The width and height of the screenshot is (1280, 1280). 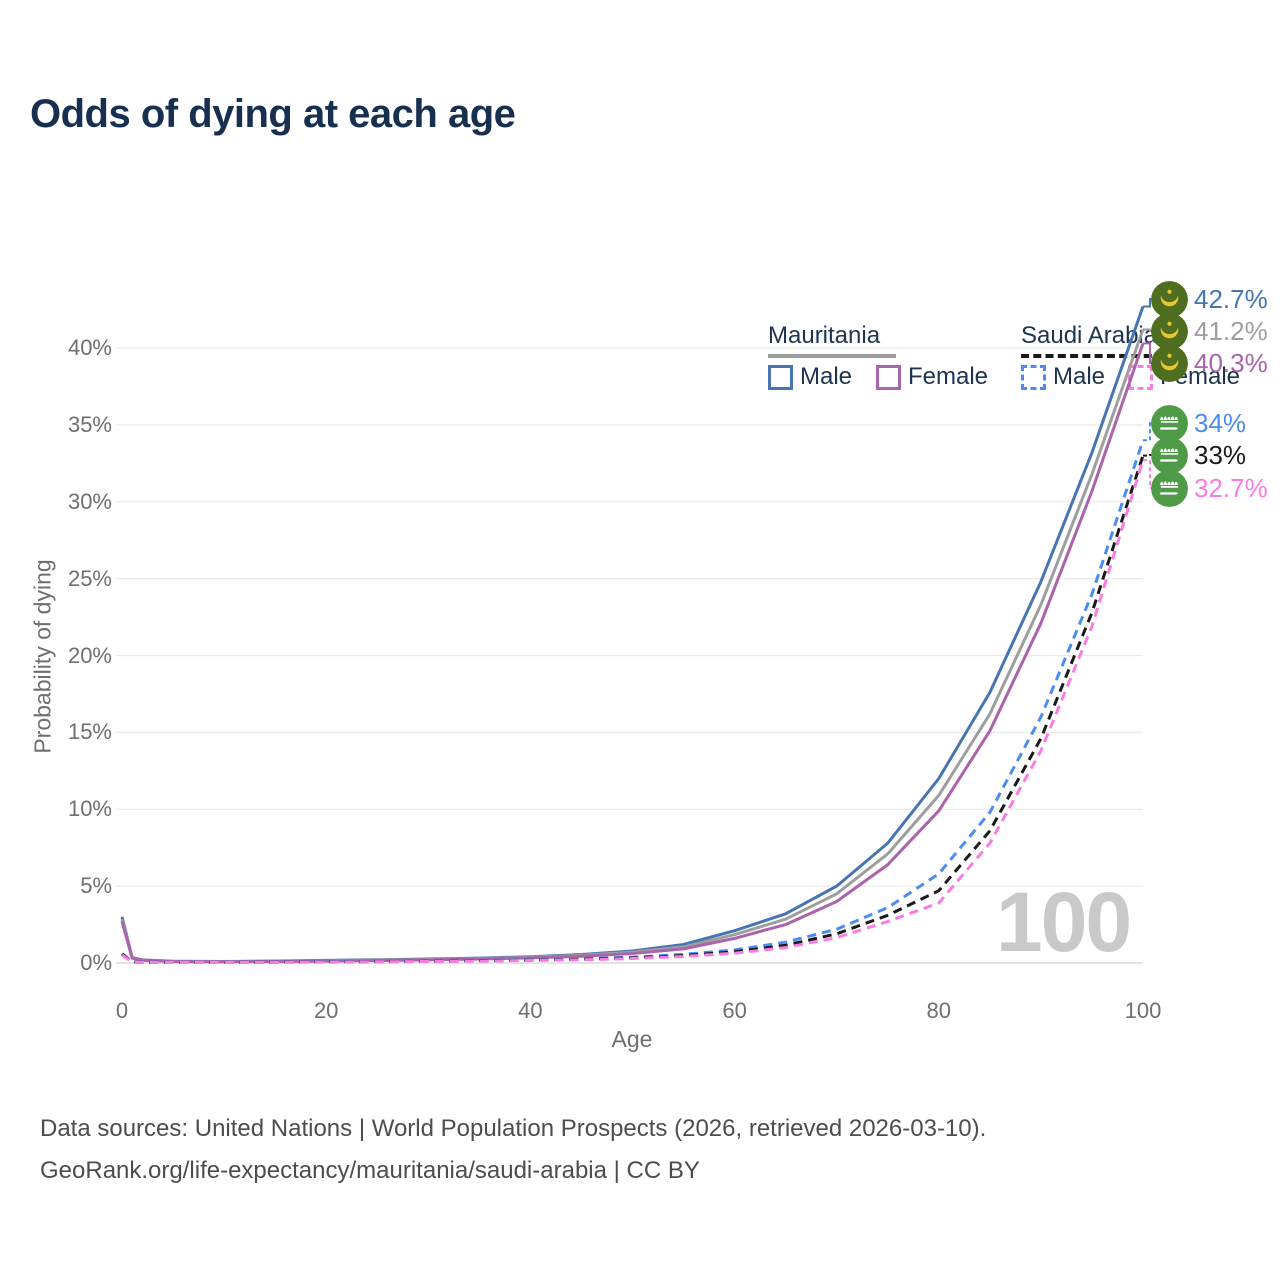 I want to click on legend-item-saudi-male: Male, so click(x=1063, y=377).